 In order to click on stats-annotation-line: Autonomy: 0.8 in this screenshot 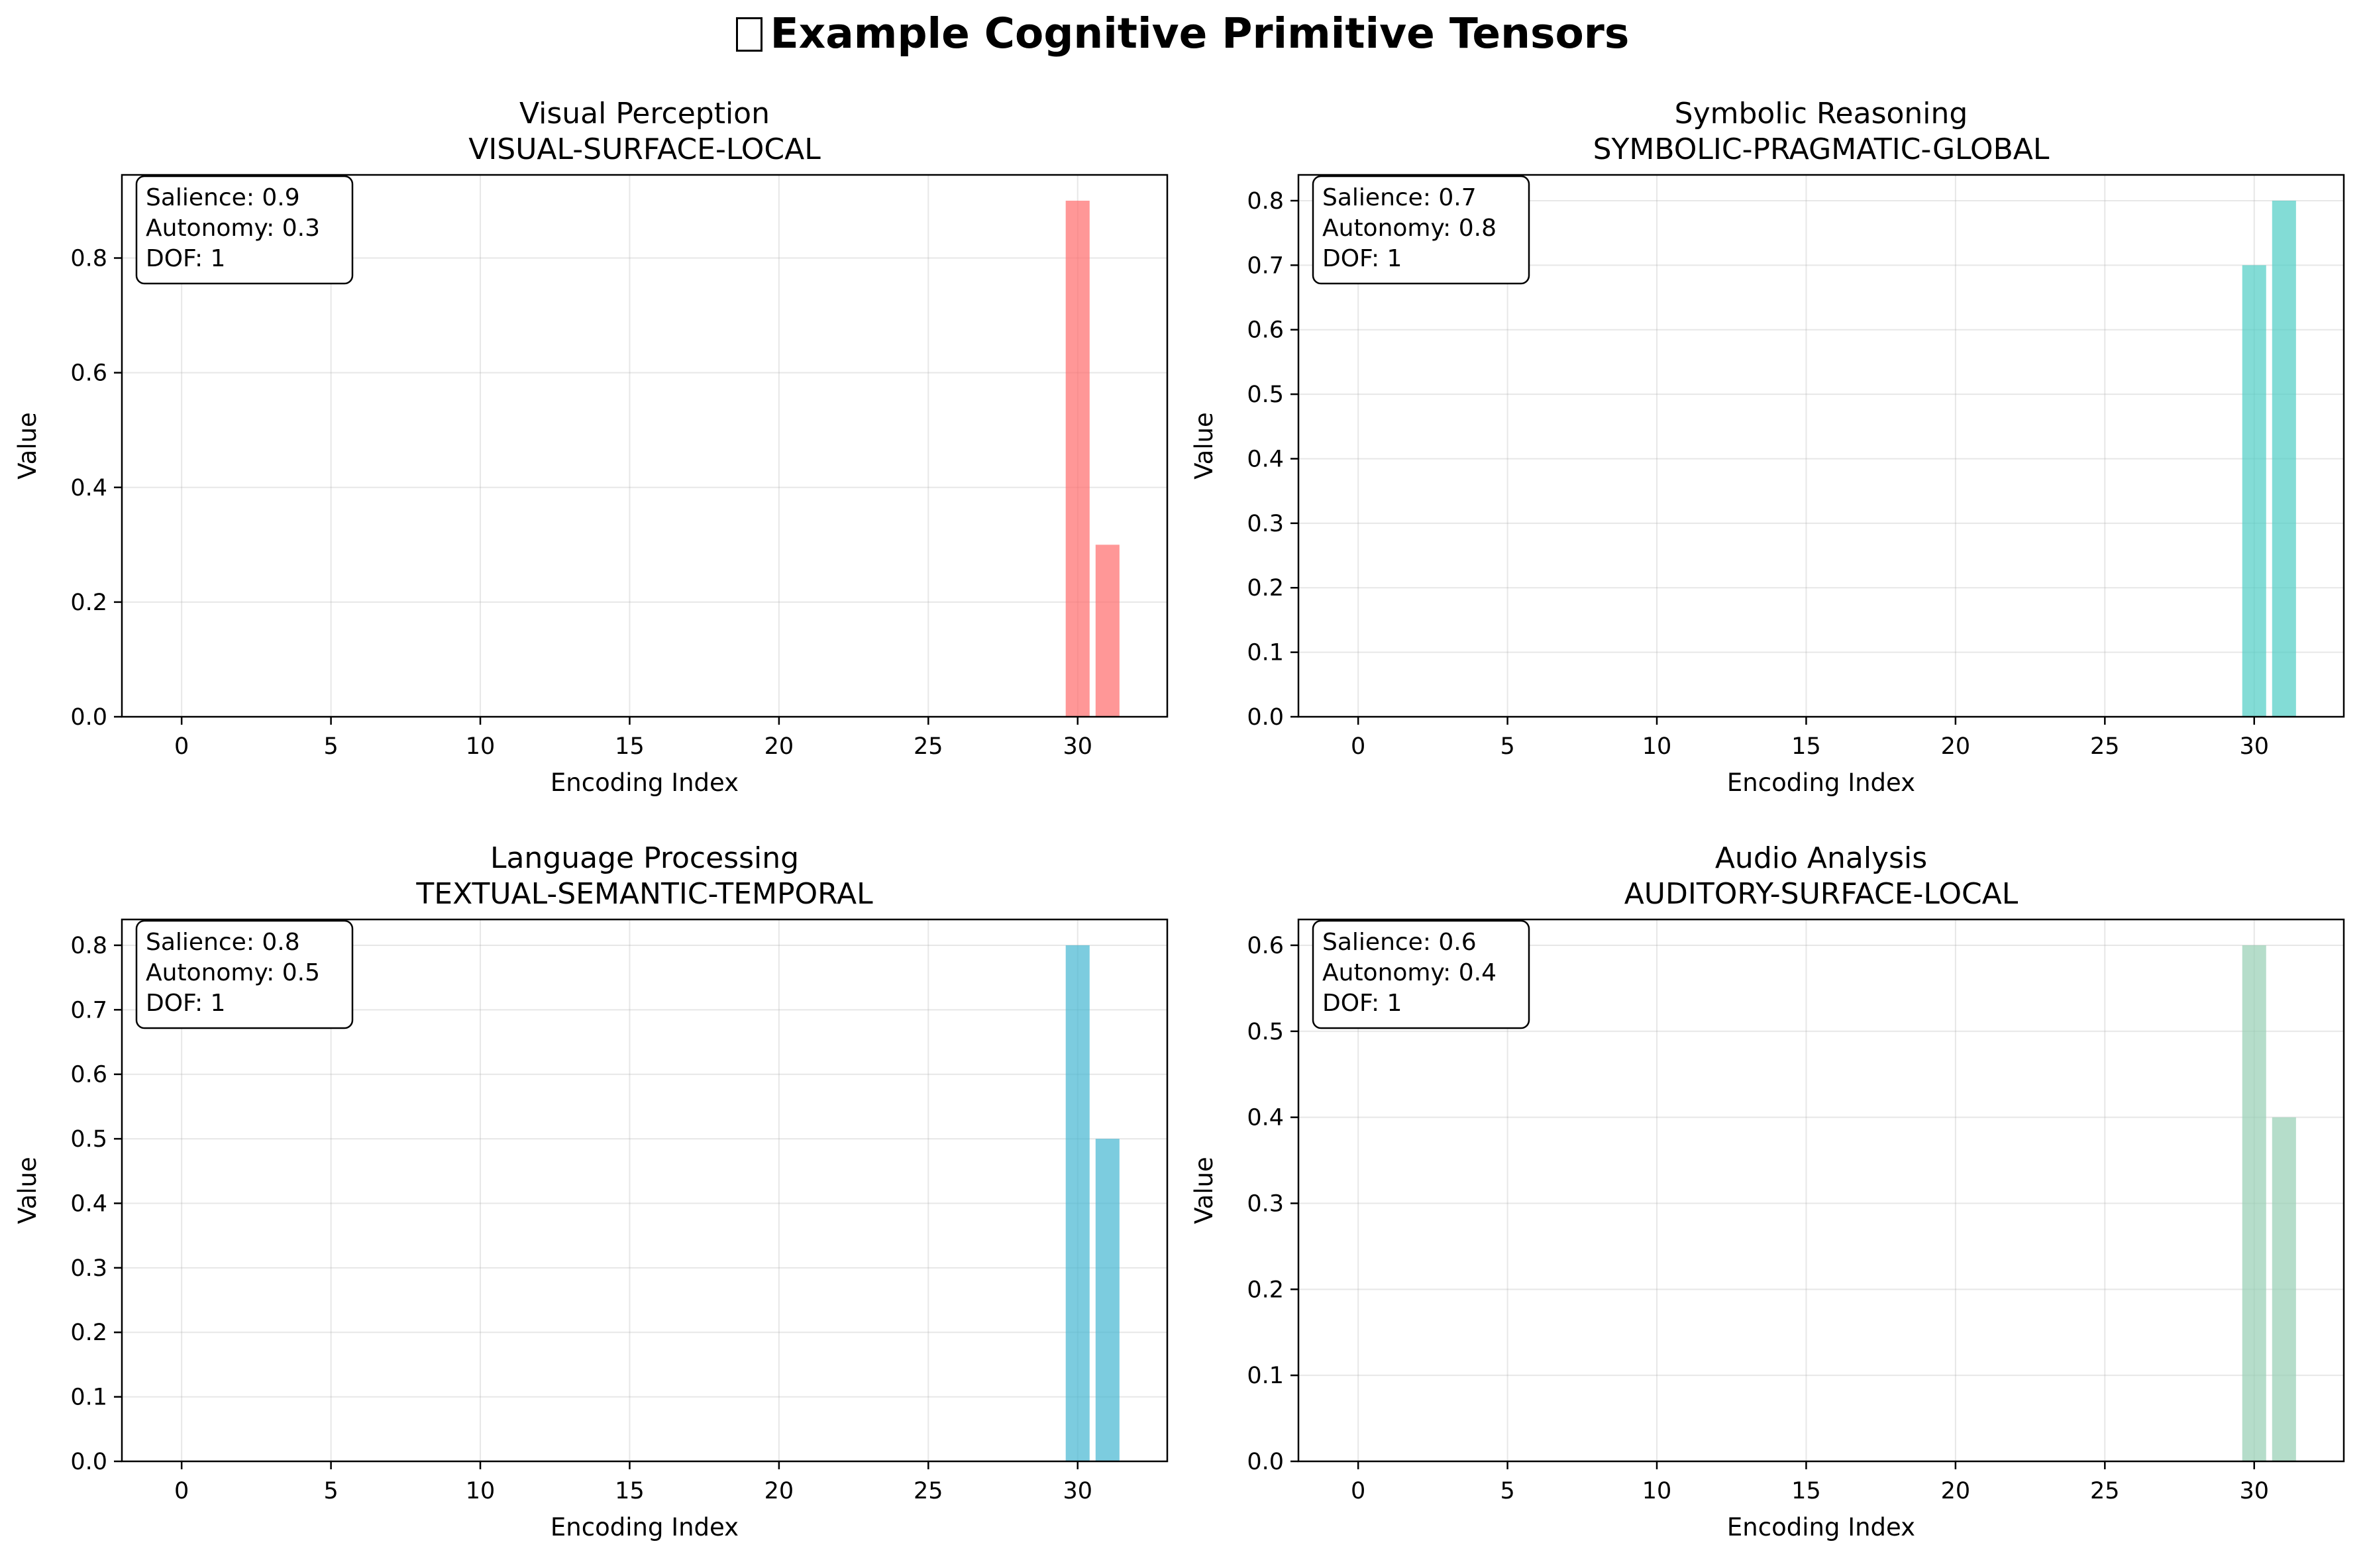, I will do `click(1409, 228)`.